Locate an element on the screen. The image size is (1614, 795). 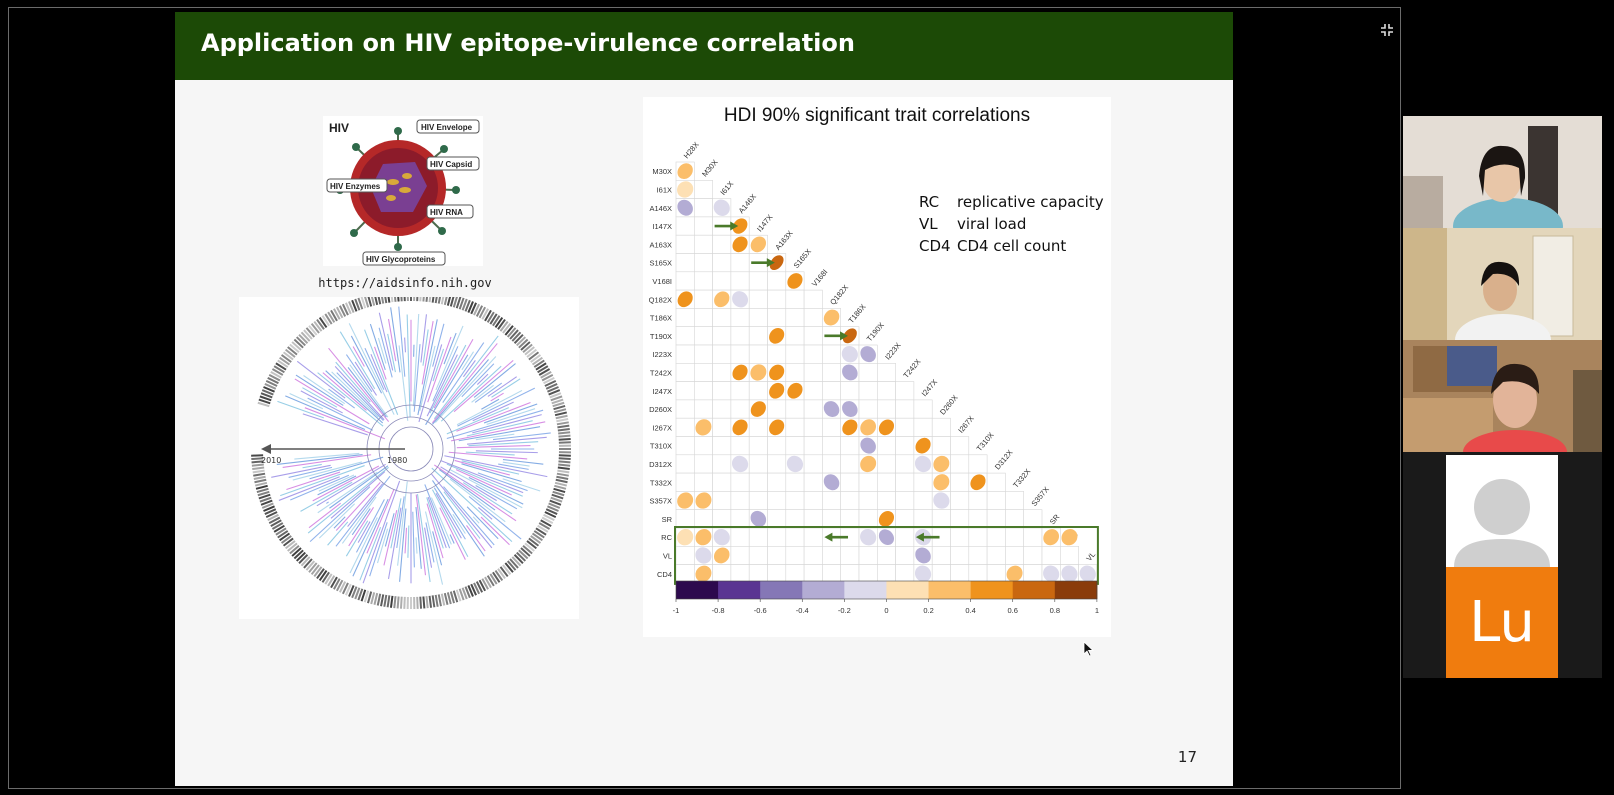
legend-row-rc: RC replicative capacity is located at coordinates (1011, 202).